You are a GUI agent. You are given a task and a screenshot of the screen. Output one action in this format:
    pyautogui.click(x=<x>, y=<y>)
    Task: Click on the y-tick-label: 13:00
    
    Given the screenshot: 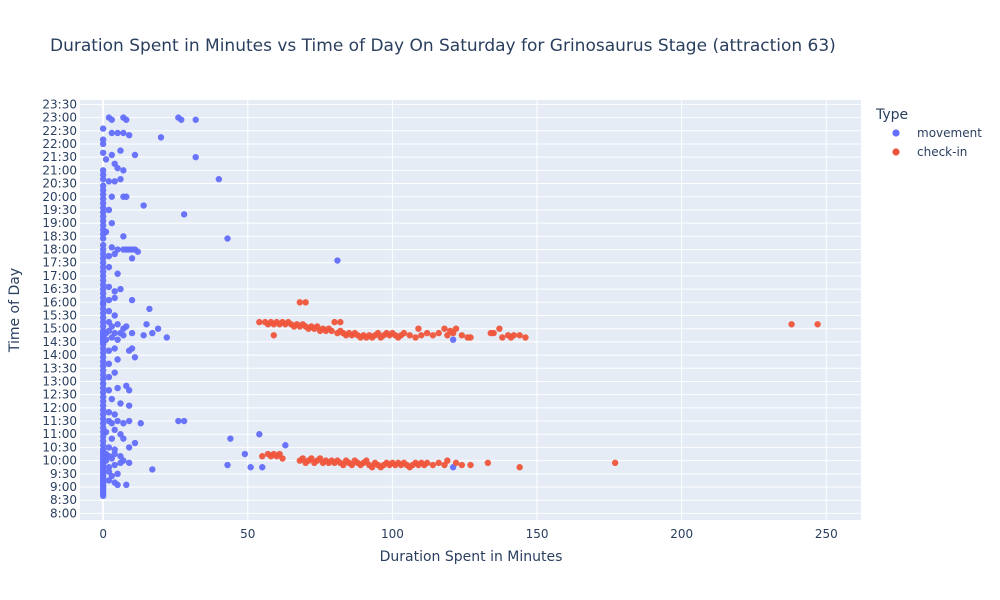 What is the action you would take?
    pyautogui.click(x=59, y=381)
    